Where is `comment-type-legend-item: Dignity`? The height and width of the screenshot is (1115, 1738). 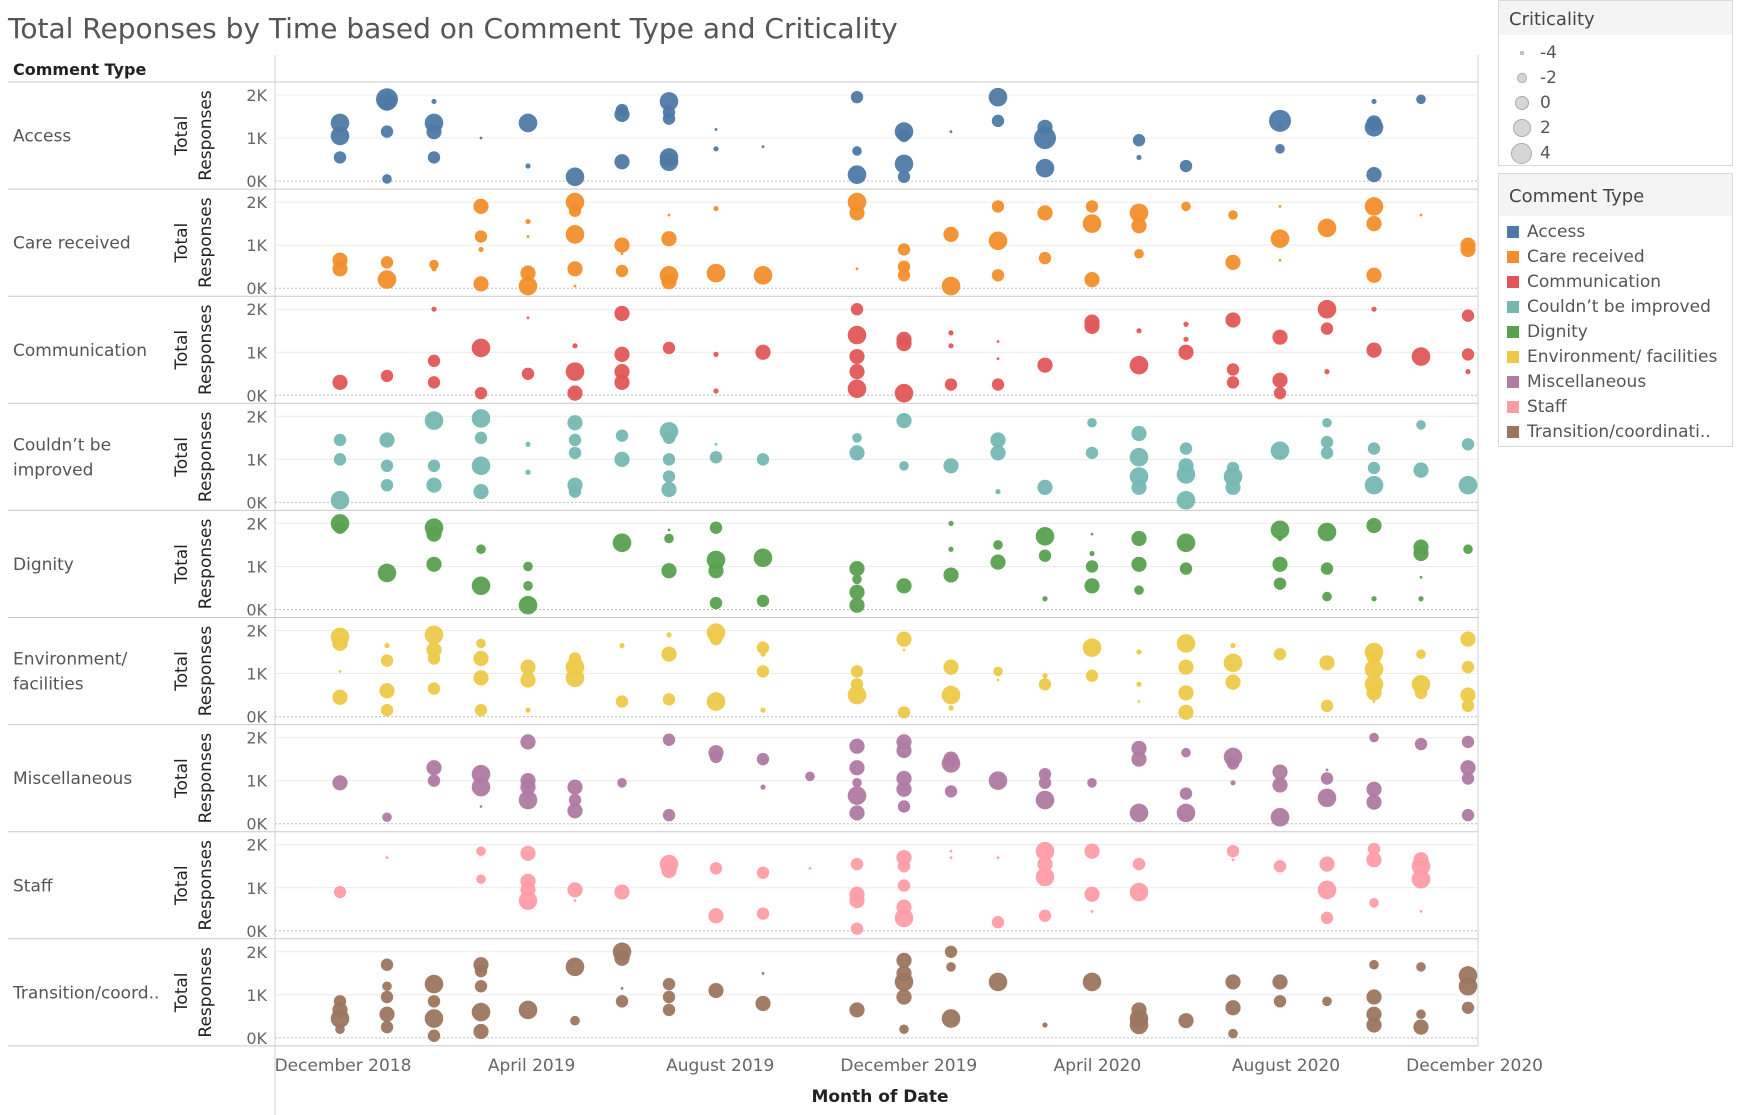
comment-type-legend-item: Dignity is located at coordinates (1547, 332).